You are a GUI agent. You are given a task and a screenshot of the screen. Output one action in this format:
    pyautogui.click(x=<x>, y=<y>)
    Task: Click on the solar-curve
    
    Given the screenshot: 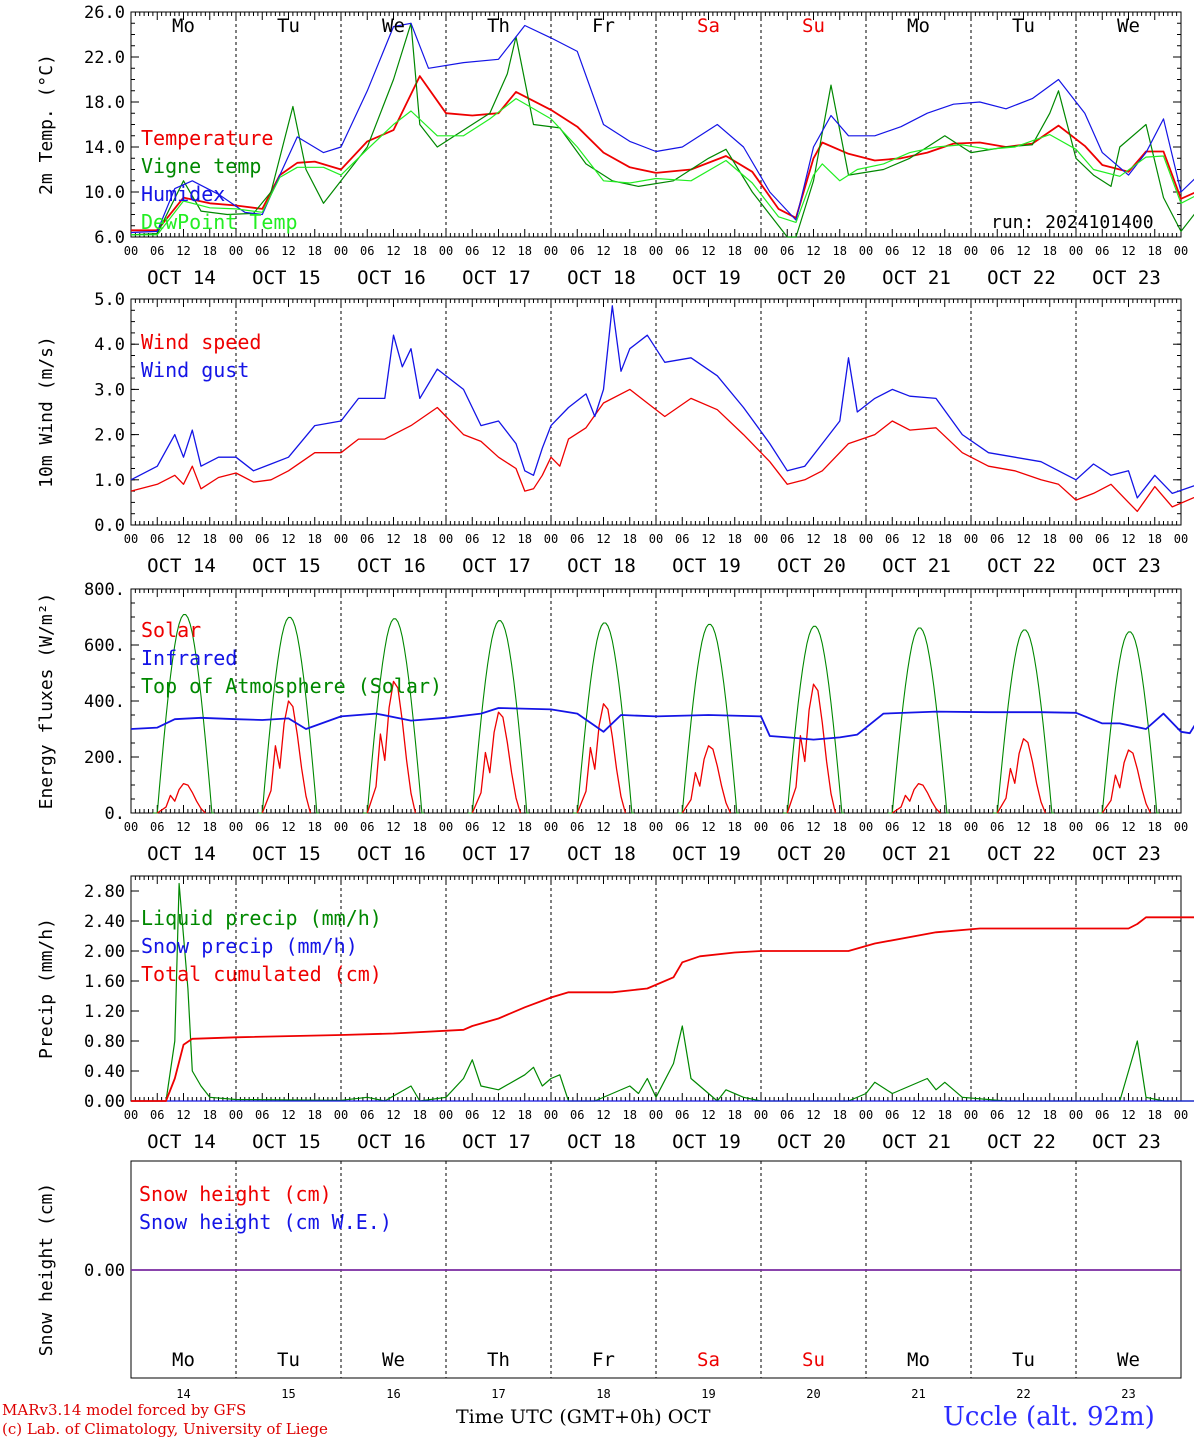 What is the action you would take?
    pyautogui.click(x=1126, y=781)
    